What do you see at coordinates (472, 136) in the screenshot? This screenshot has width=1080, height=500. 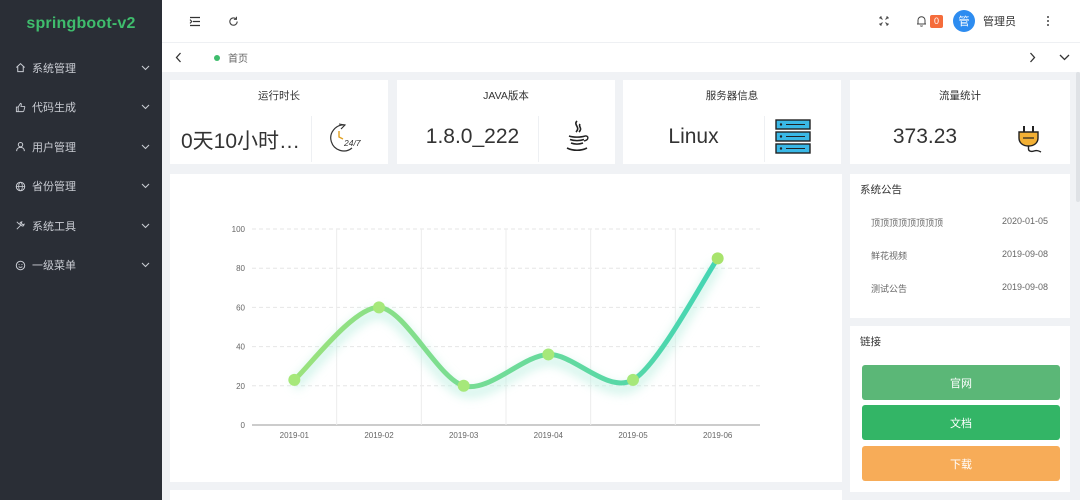 I see `stat-value: 1.8.0_222` at bounding box center [472, 136].